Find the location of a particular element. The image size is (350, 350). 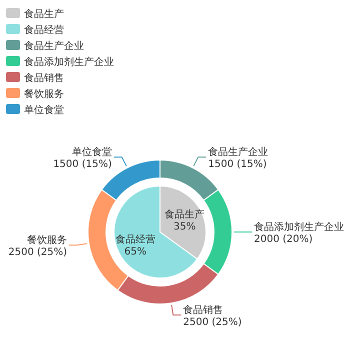

slice-label: 单位食堂 is located at coordinates (92, 152).